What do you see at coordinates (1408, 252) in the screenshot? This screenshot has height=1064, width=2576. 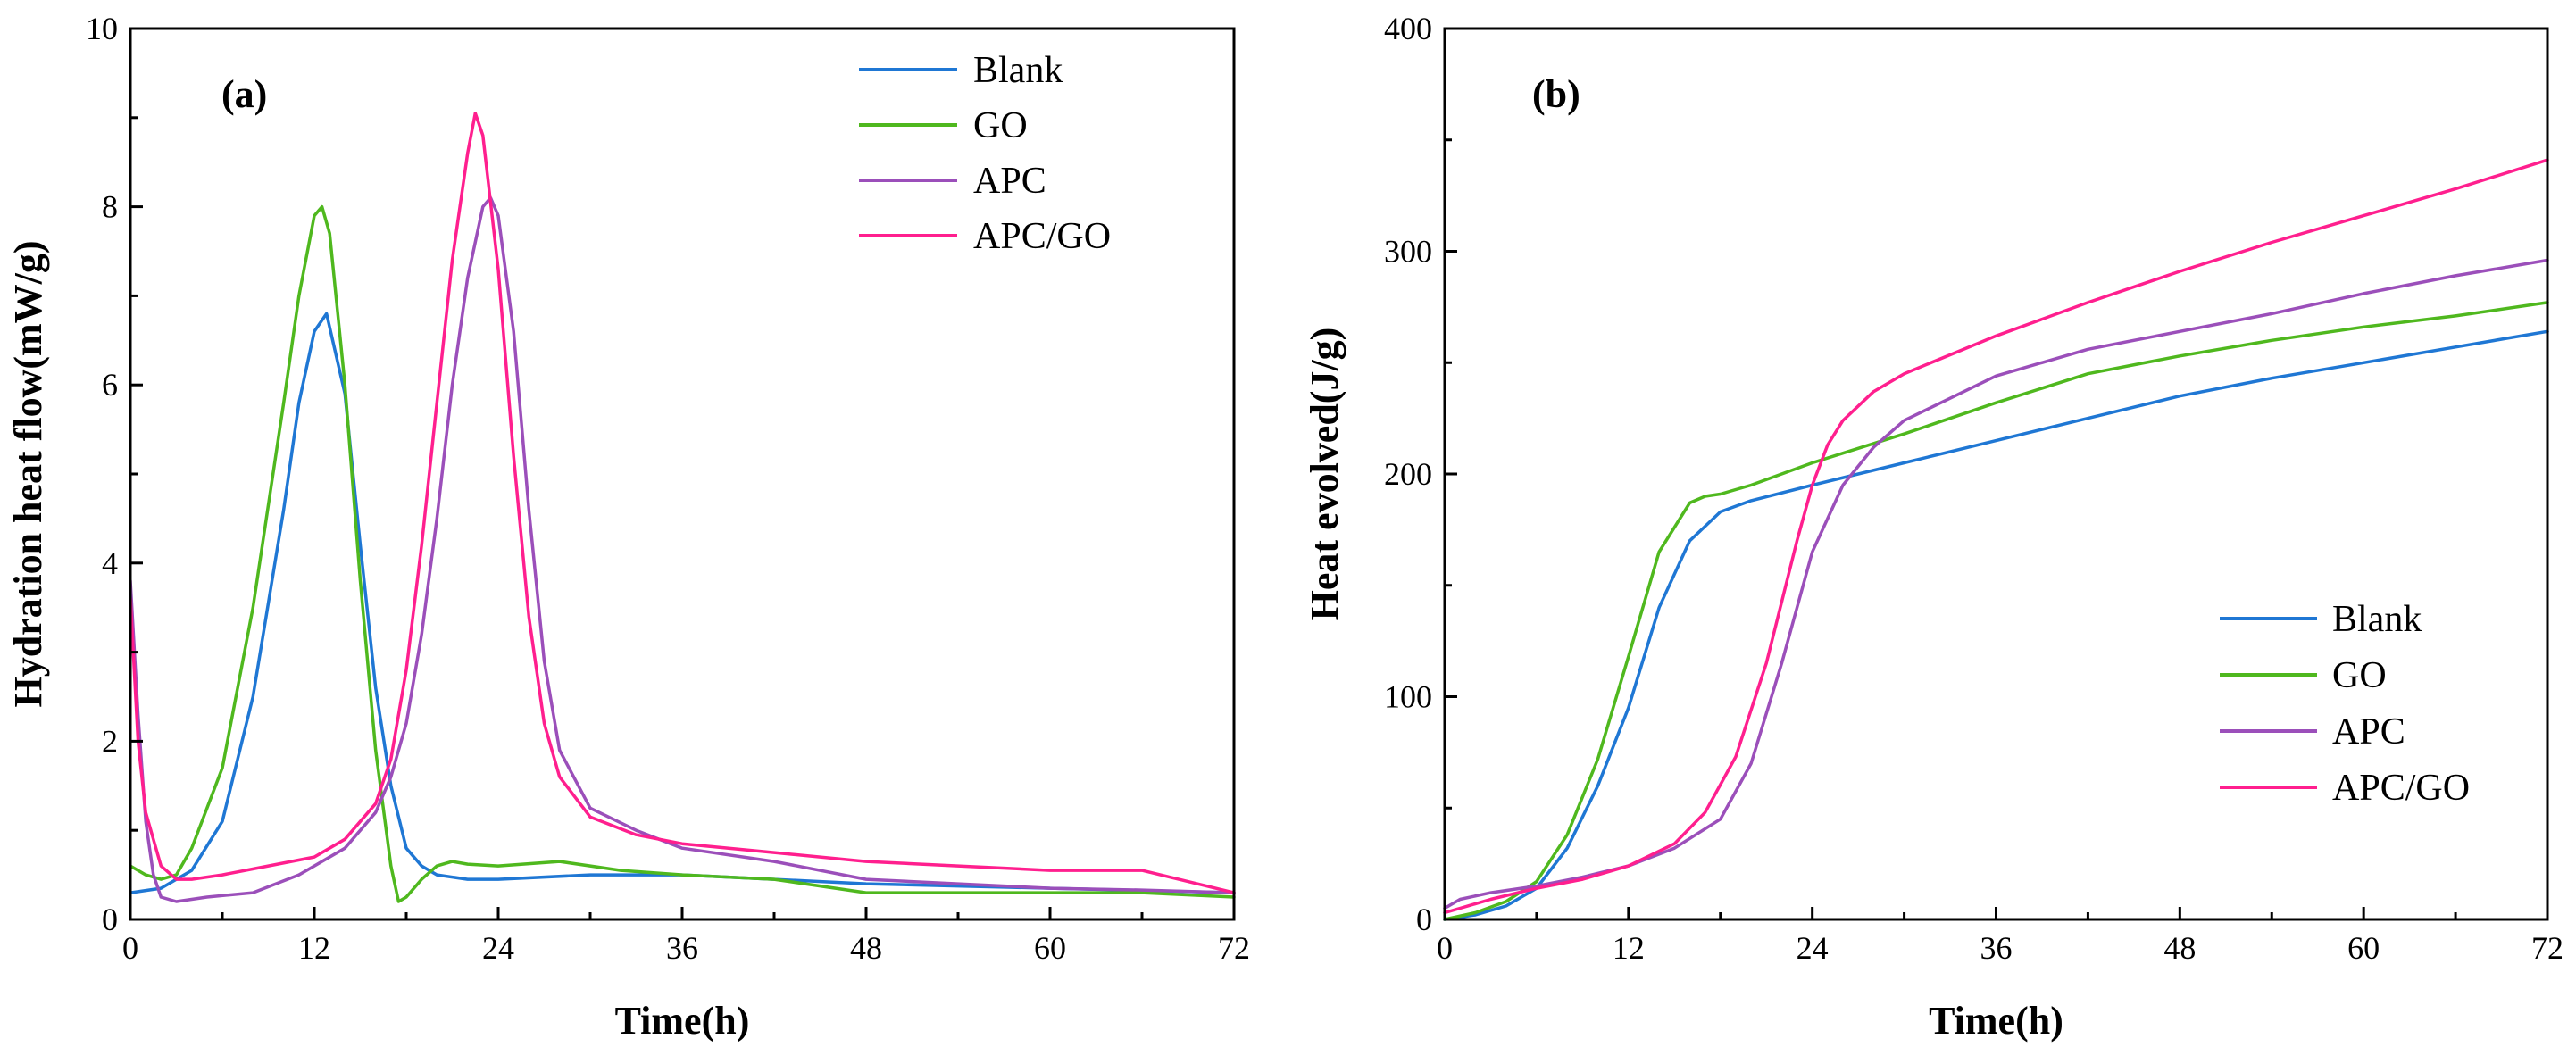 I see `y-tick-label: 300` at bounding box center [1408, 252].